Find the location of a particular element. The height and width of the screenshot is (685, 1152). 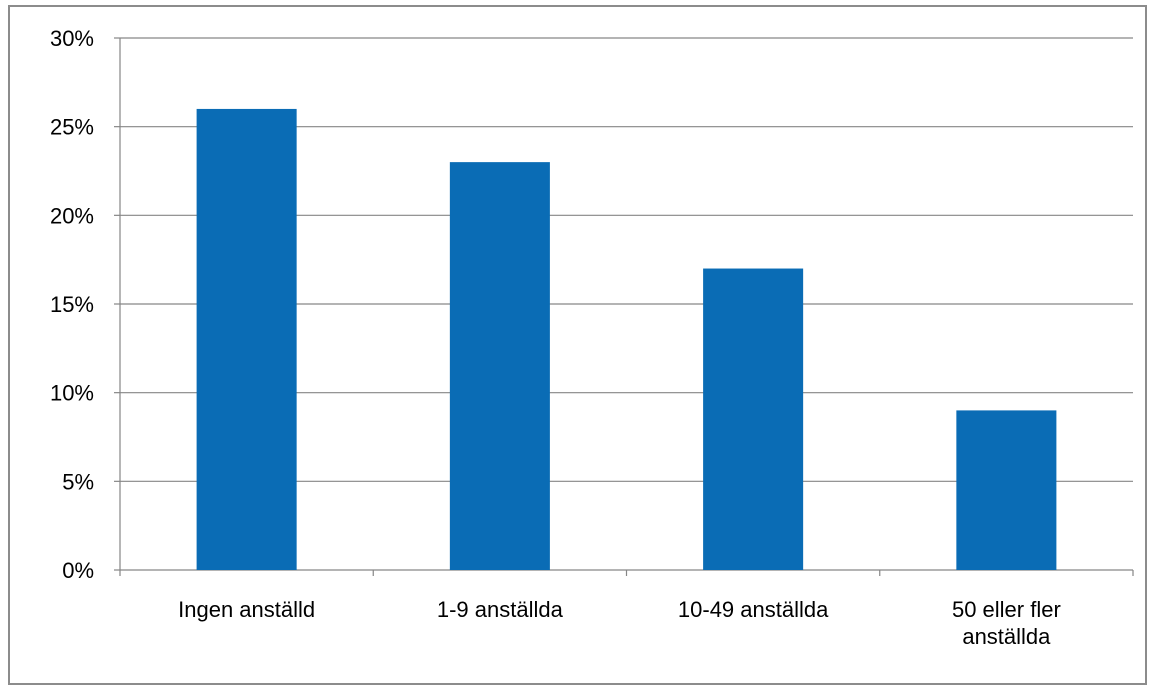

x-tick-label: anställda is located at coordinates (1006, 636).